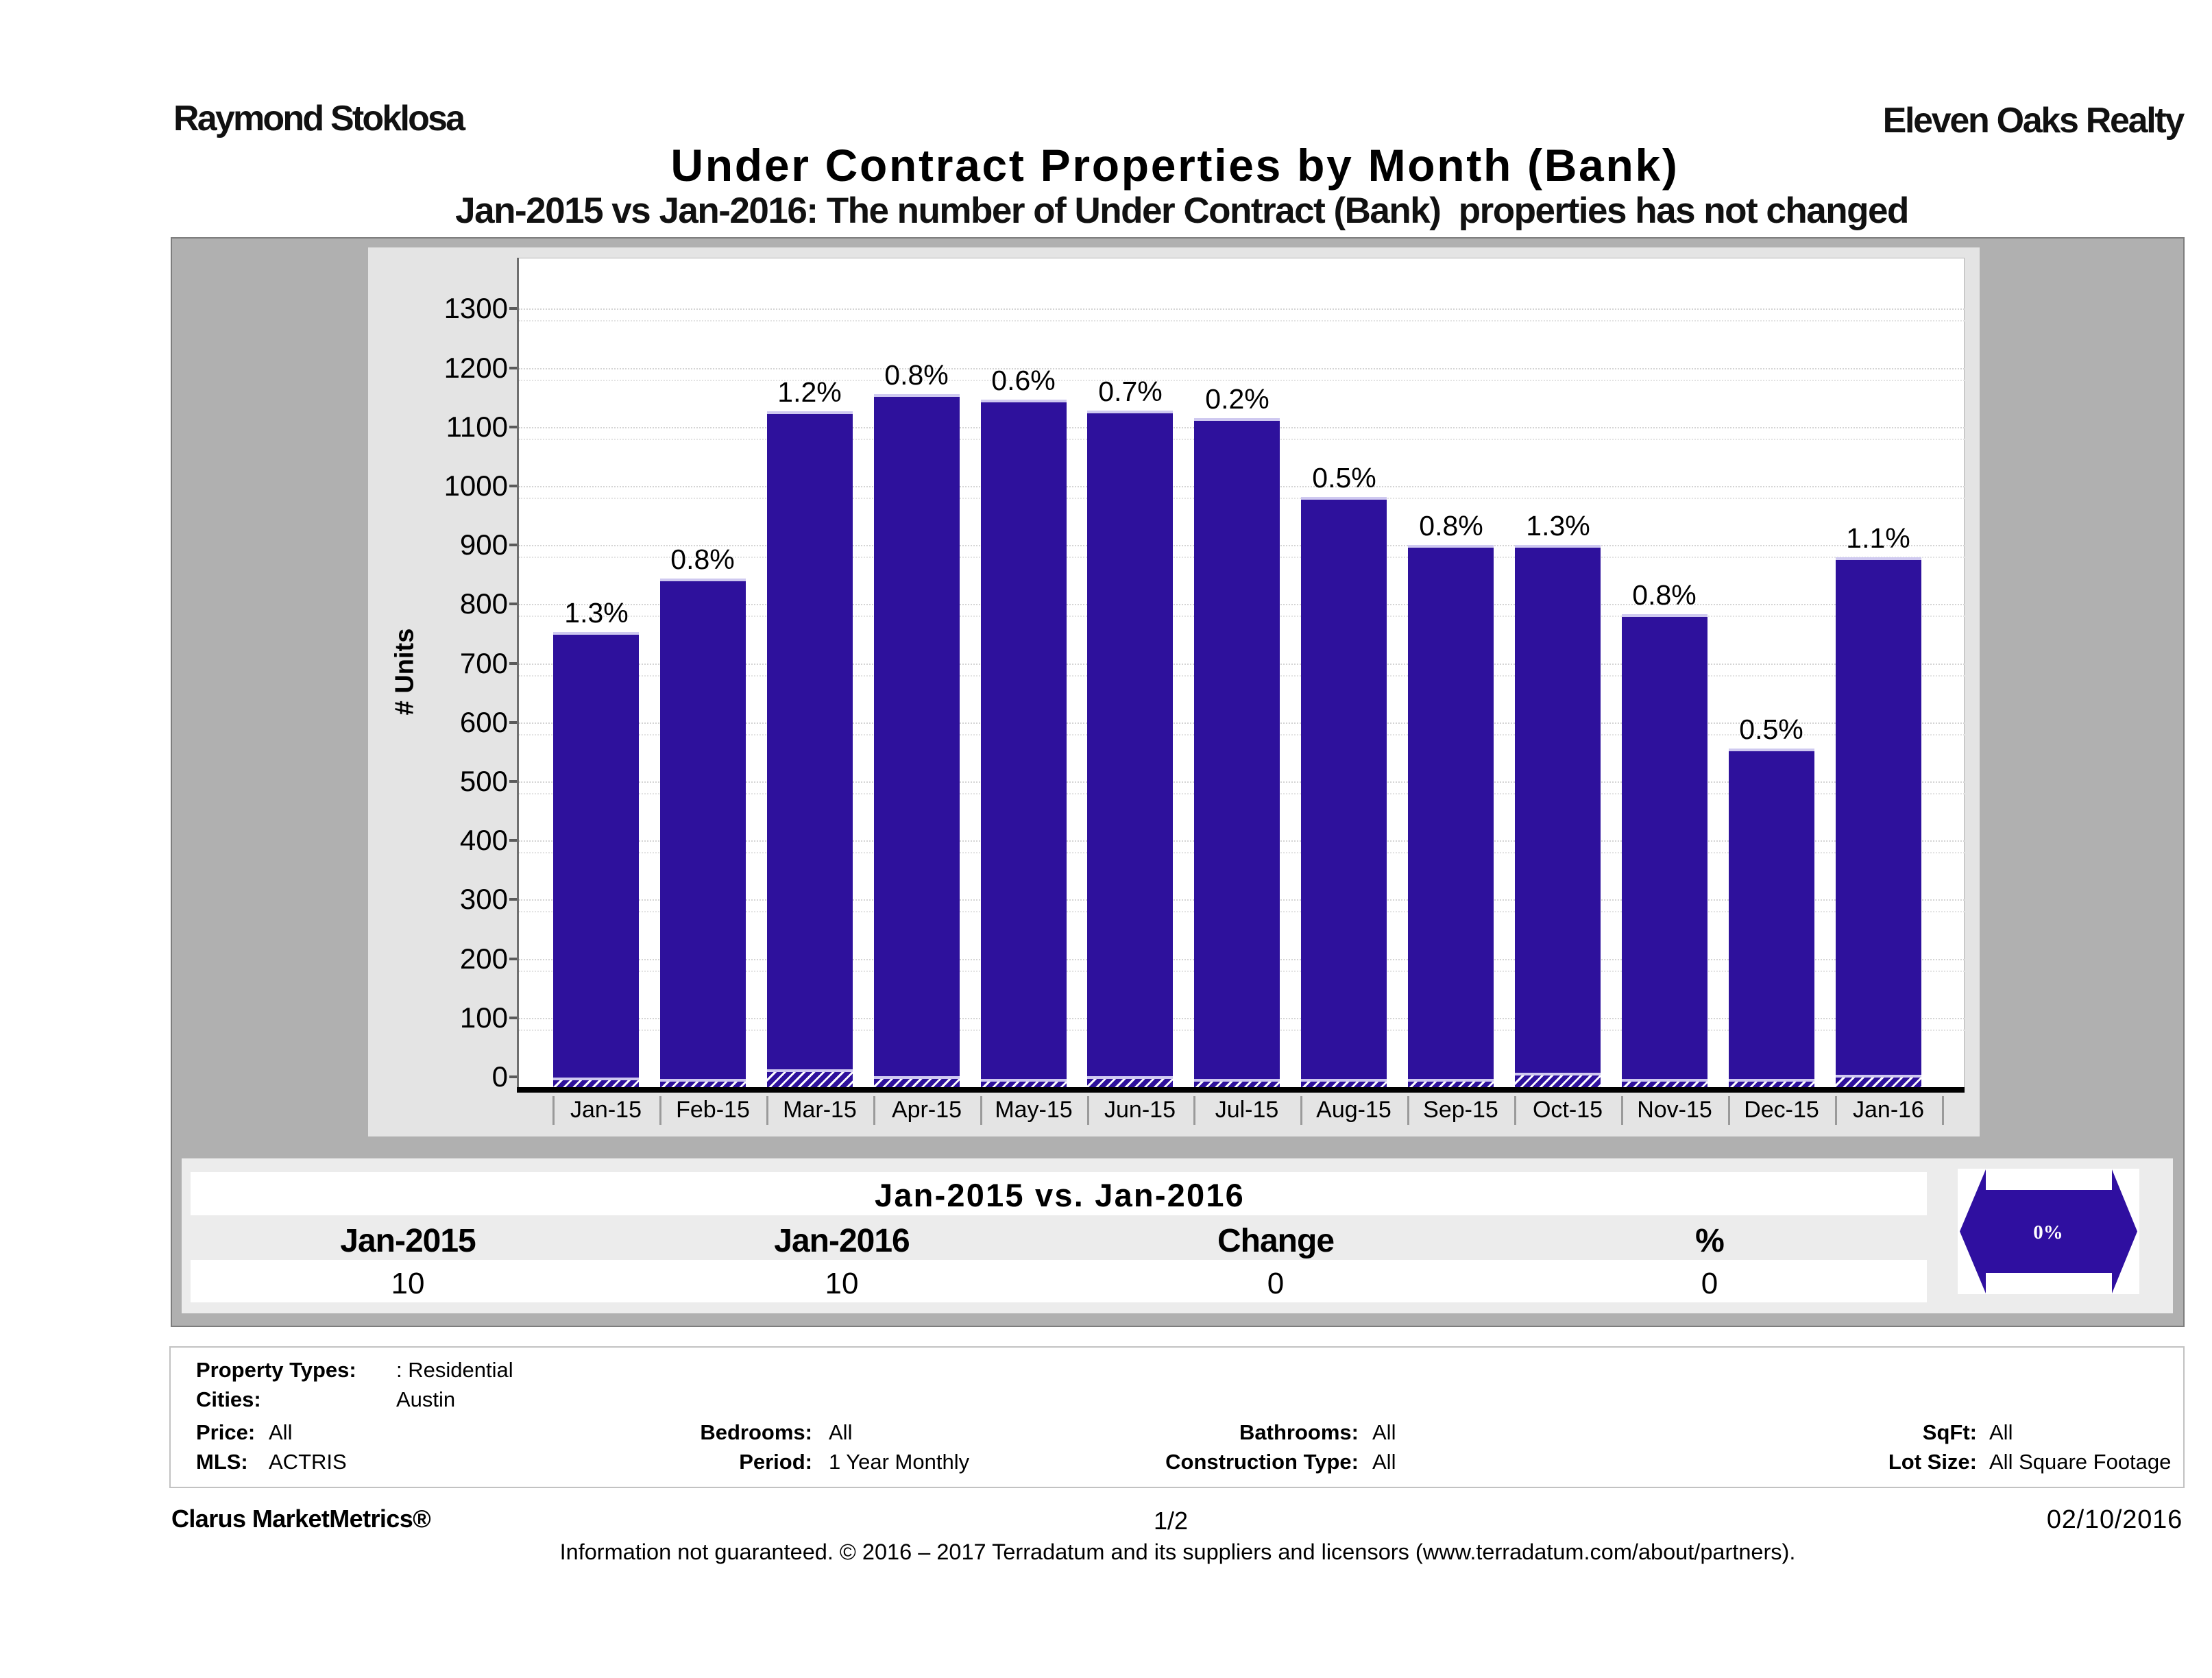 Image resolution: width=2212 pixels, height=1678 pixels. I want to click on svg-text: 0%, so click(2048, 1232).